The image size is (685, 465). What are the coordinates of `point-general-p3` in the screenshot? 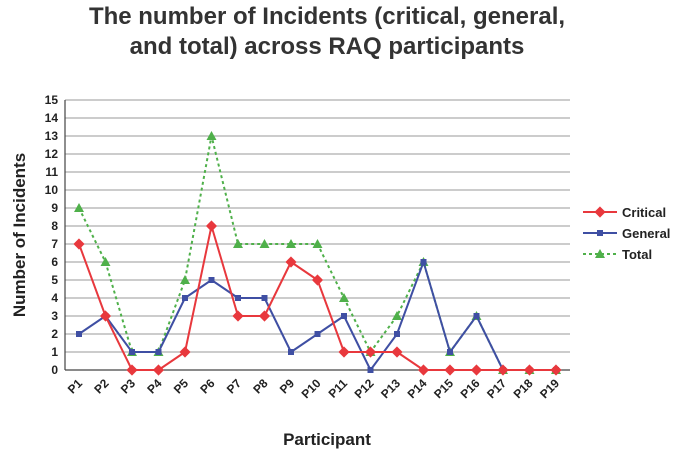 It's located at (132, 352).